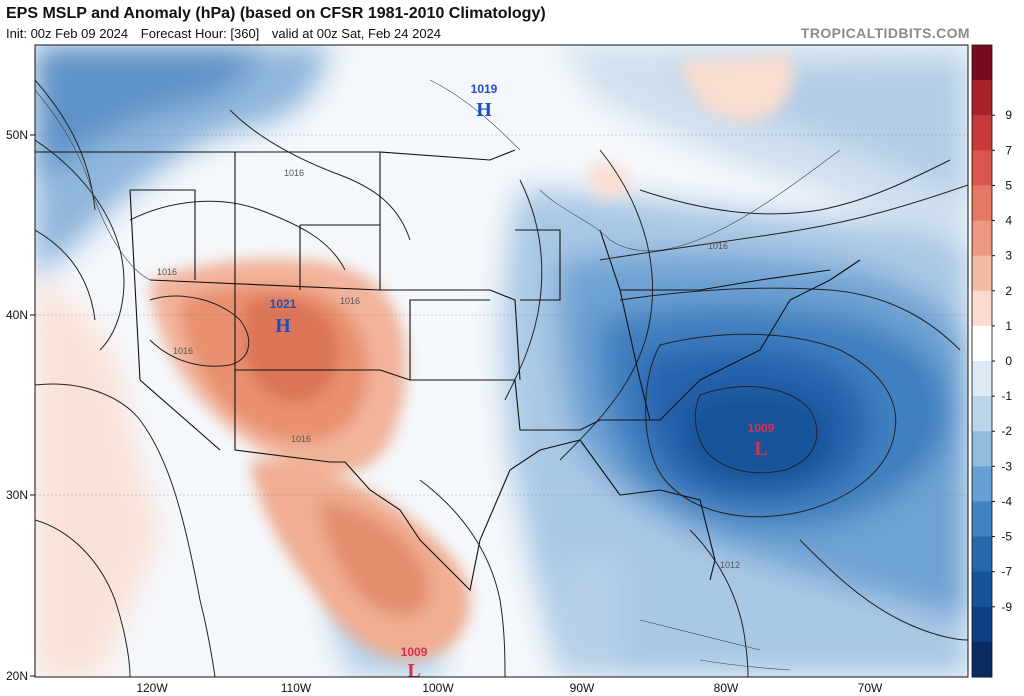 The image size is (1024, 696). I want to click on colorbar-label: -2, so click(1006, 431).